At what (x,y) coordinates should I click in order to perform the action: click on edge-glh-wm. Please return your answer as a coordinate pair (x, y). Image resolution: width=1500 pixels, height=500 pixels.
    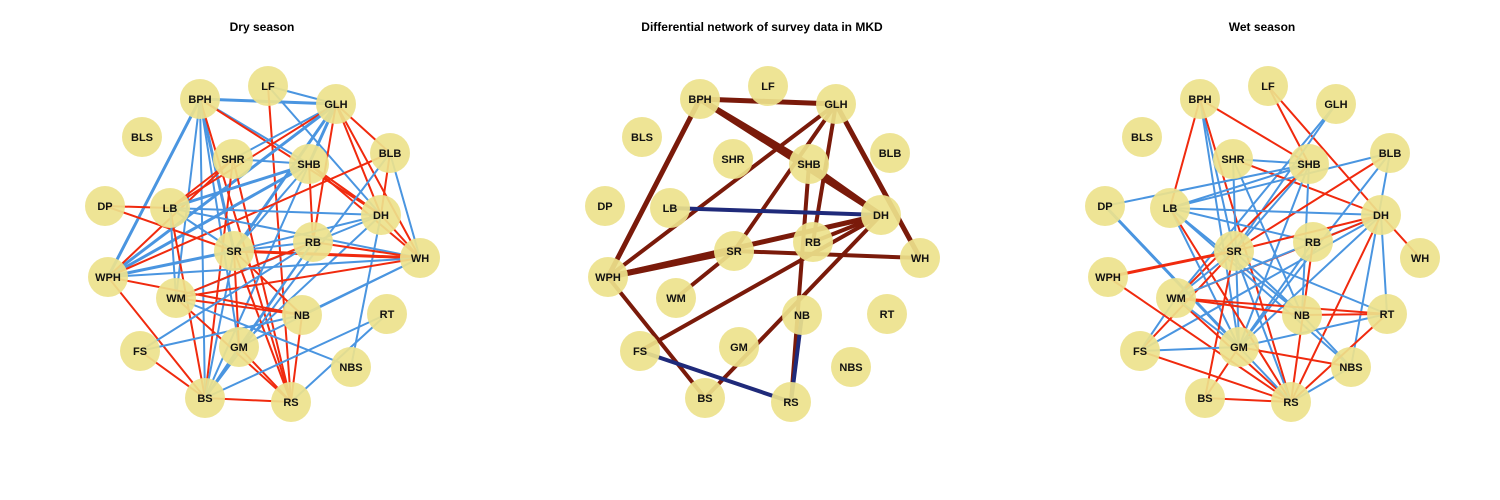
    Looking at the image, I should click on (1256, 201).